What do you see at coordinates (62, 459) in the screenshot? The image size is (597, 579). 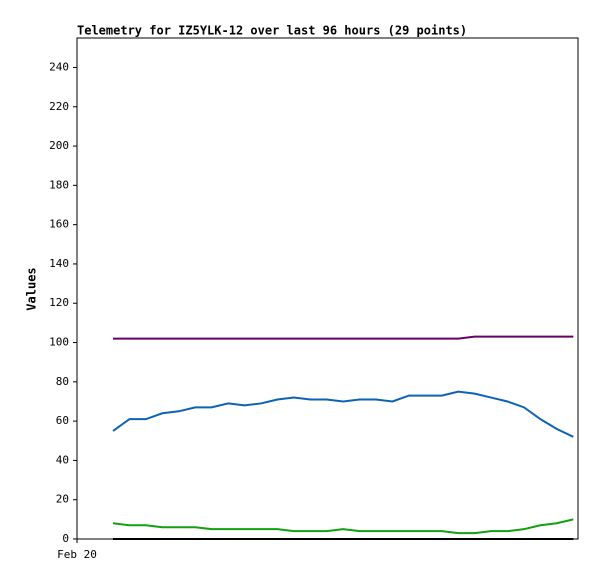 I see `y-tick-label: 40` at bounding box center [62, 459].